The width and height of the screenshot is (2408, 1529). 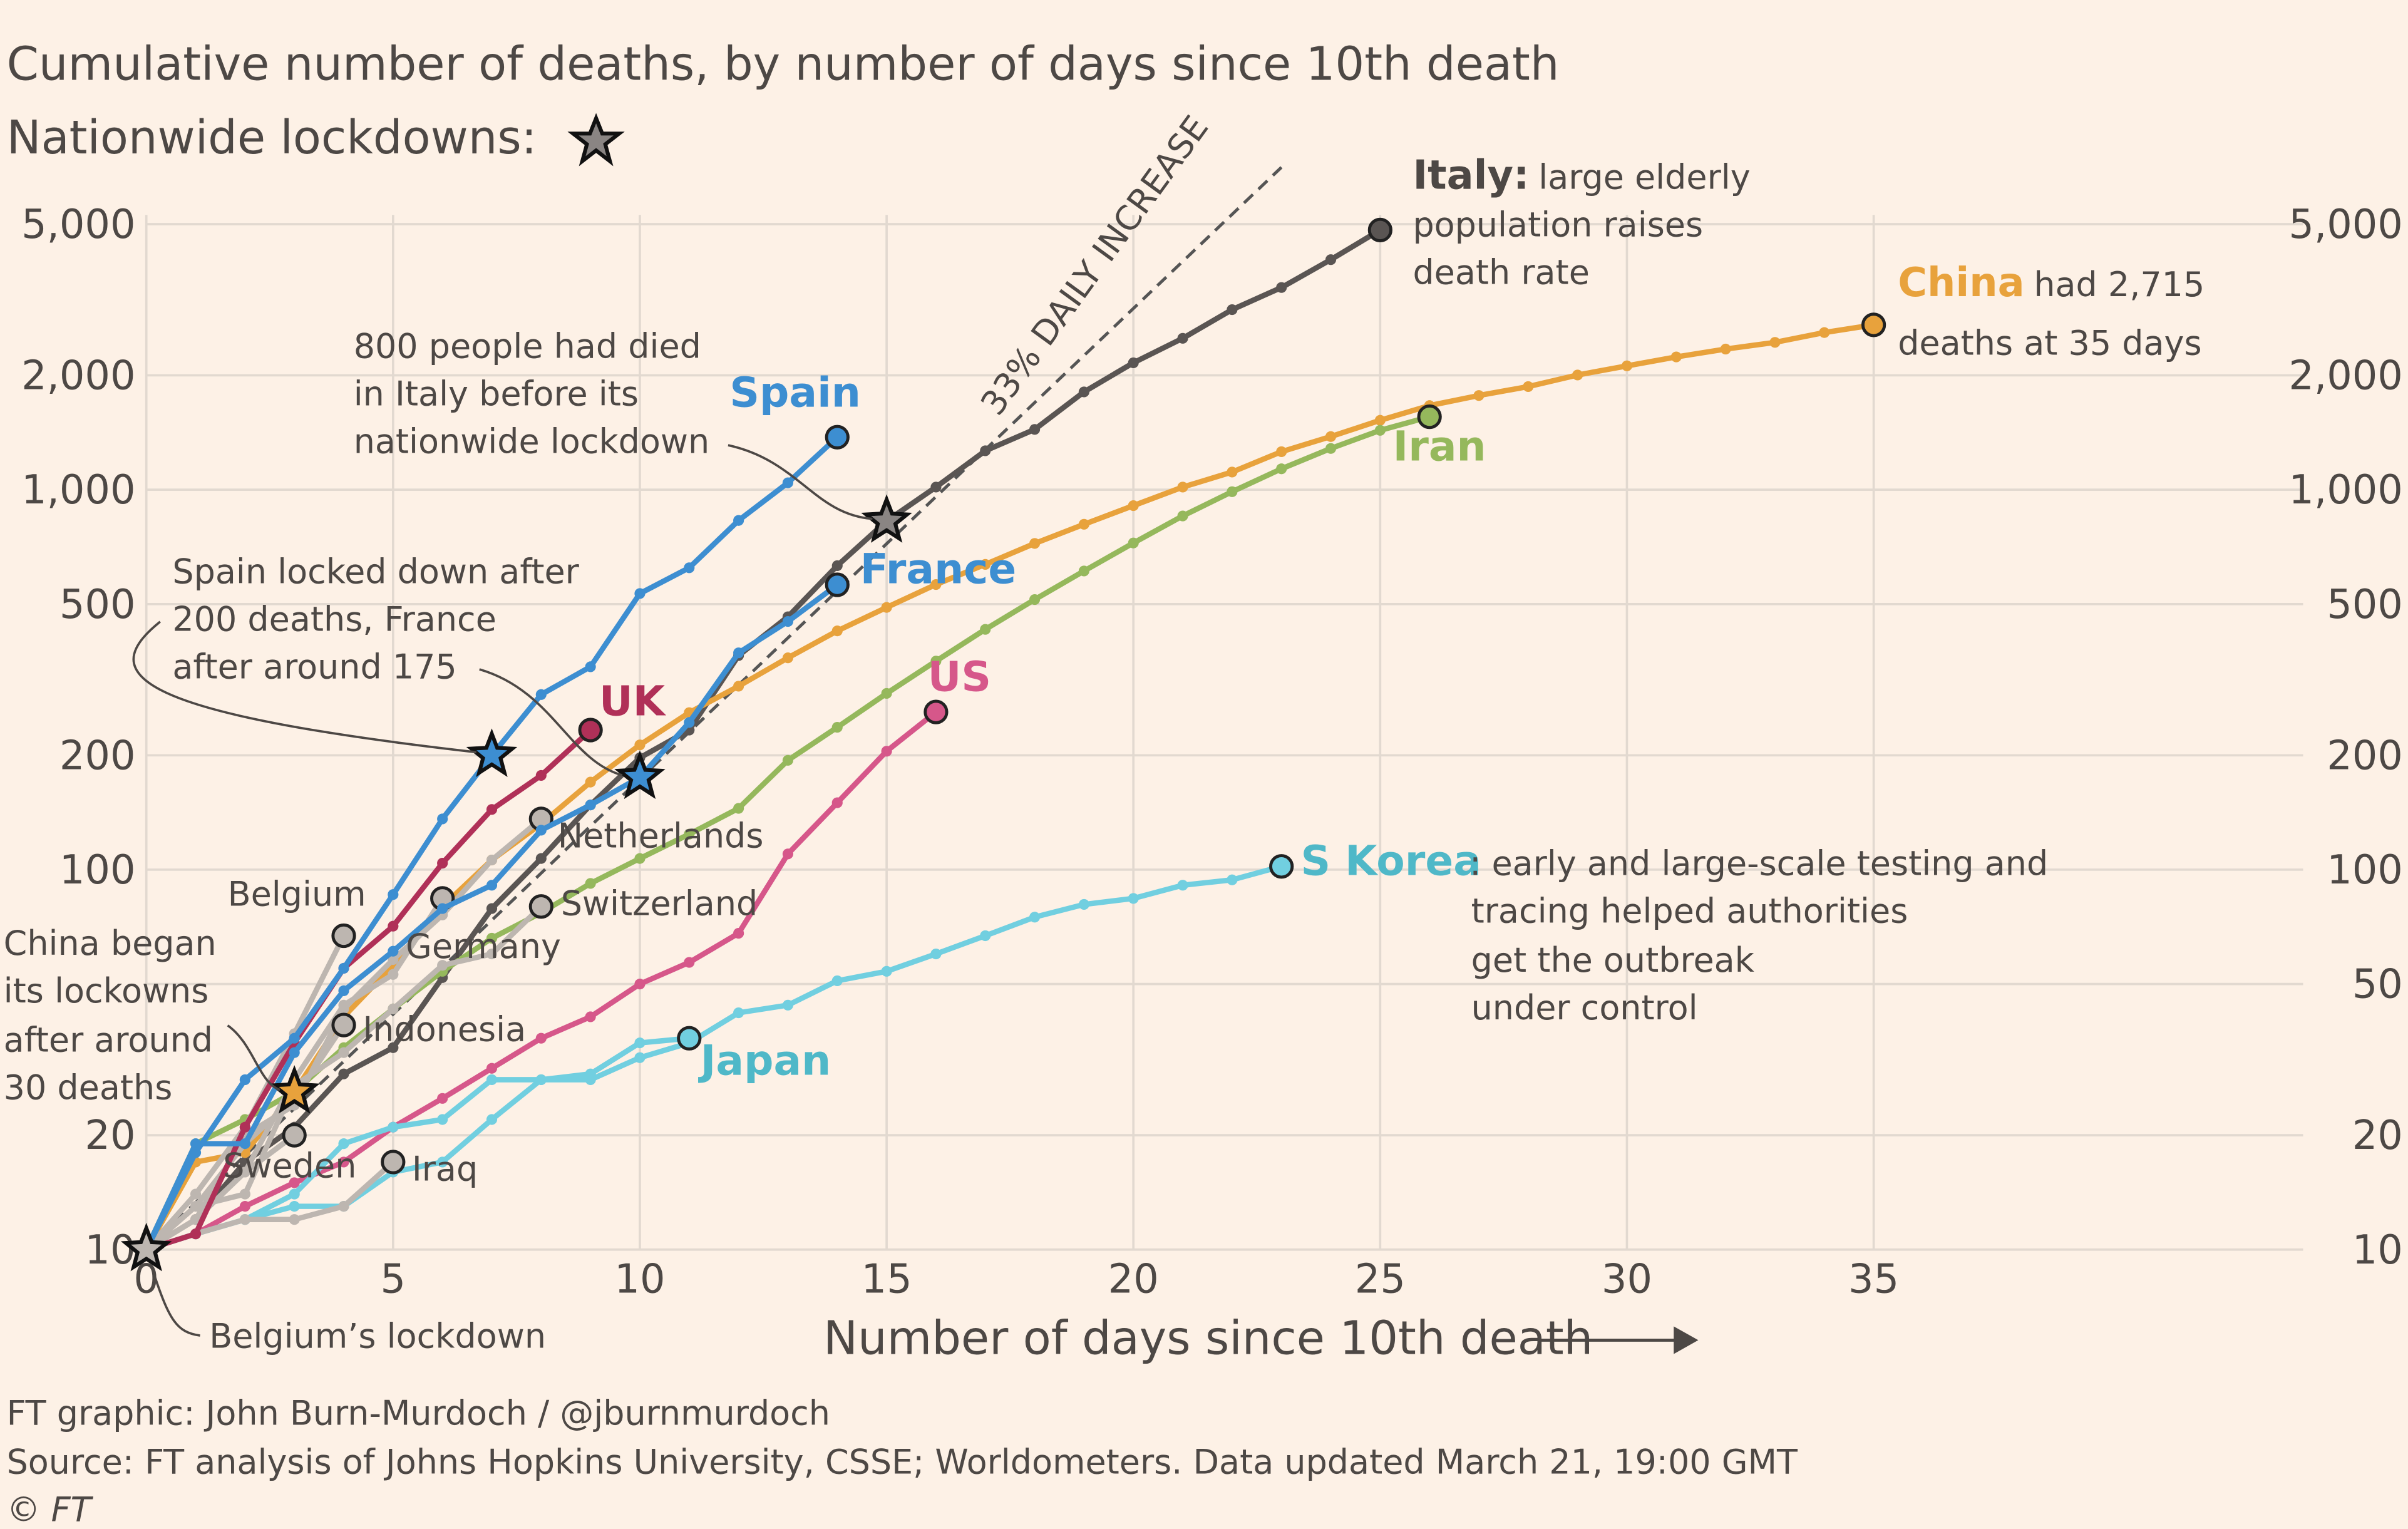 I want to click on series-uk, so click(x=372, y=987).